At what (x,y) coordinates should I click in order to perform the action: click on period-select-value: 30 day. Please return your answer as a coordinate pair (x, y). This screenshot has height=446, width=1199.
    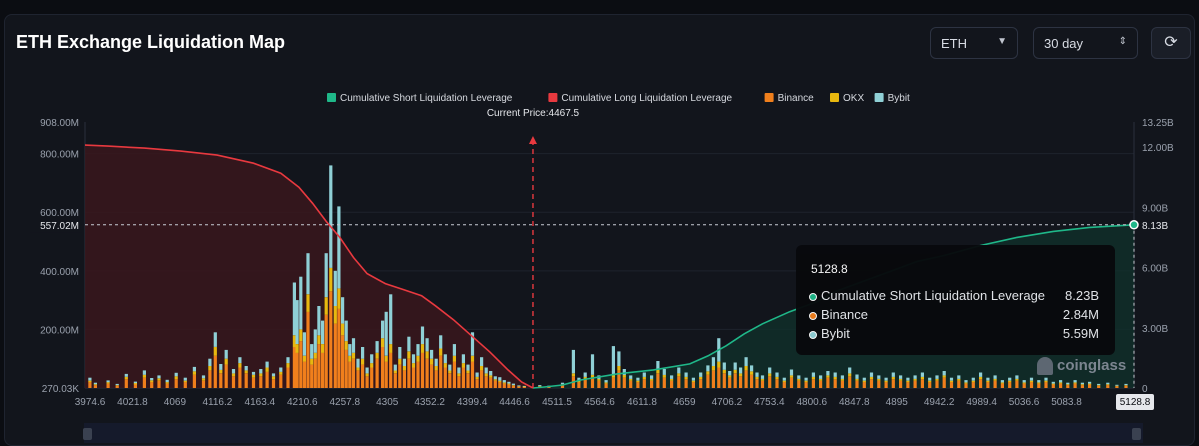
    Looking at the image, I should click on (1064, 43).